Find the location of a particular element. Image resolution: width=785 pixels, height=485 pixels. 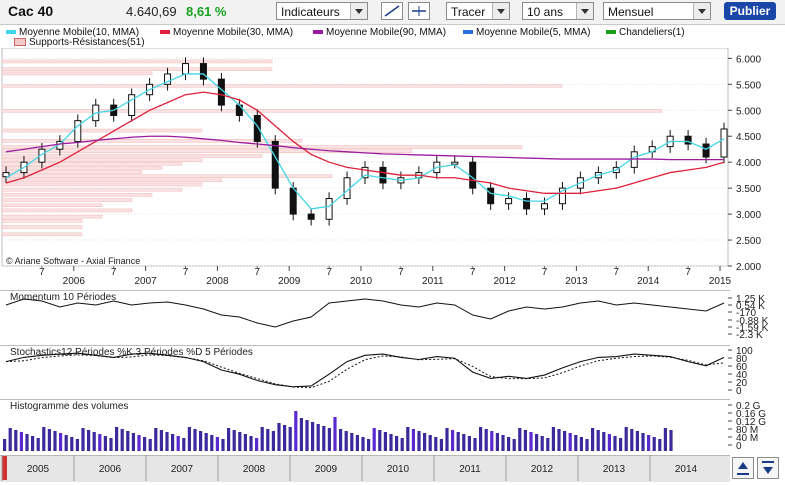

legend-item: Supports-Résistances(51) is located at coordinates (79, 42).